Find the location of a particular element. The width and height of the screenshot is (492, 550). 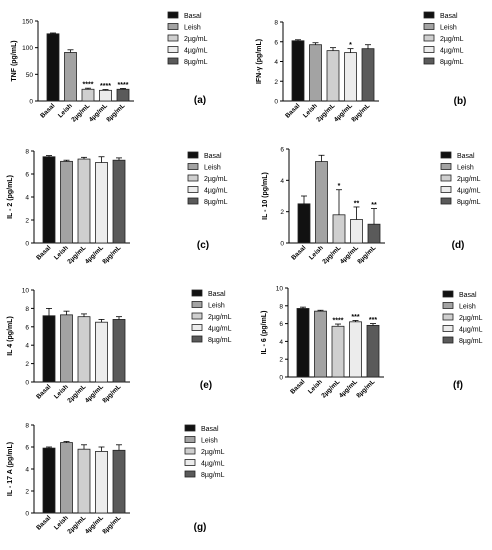

panel-label: (g) is located at coordinates (200, 527).